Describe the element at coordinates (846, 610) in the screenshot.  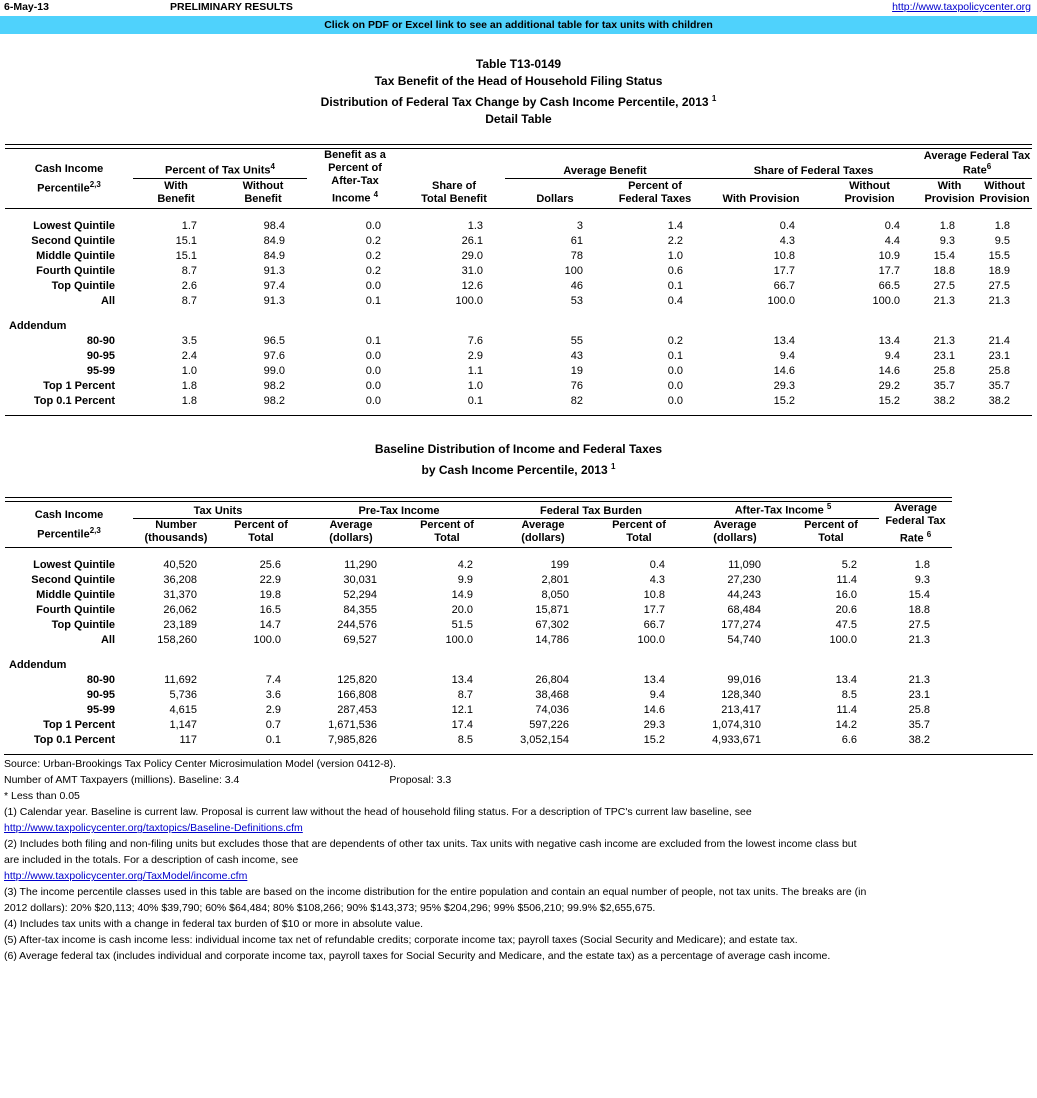
I see `t2-row3-c7: 20.6` at that location.